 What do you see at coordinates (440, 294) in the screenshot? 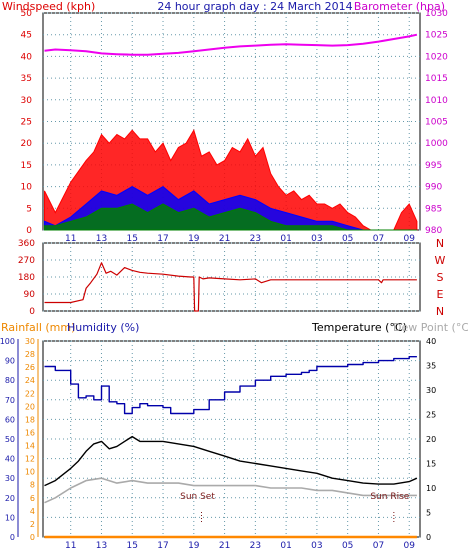
I see `compass-label: E` at bounding box center [440, 294].